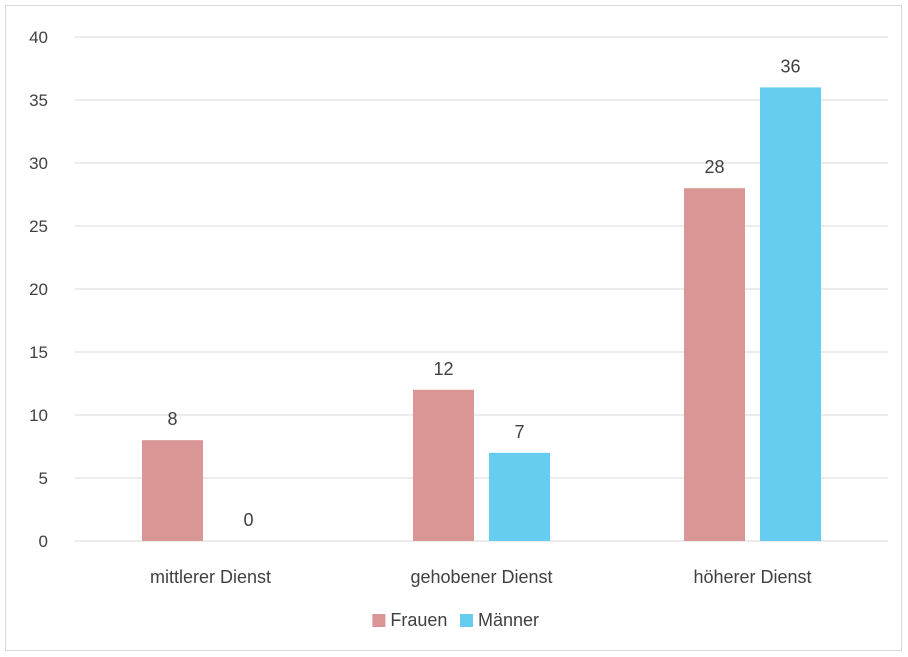 Image resolution: width=908 pixels, height=657 pixels. Describe the element at coordinates (752, 577) in the screenshot. I see `x-tick-label-2: höherer Dienst` at that location.